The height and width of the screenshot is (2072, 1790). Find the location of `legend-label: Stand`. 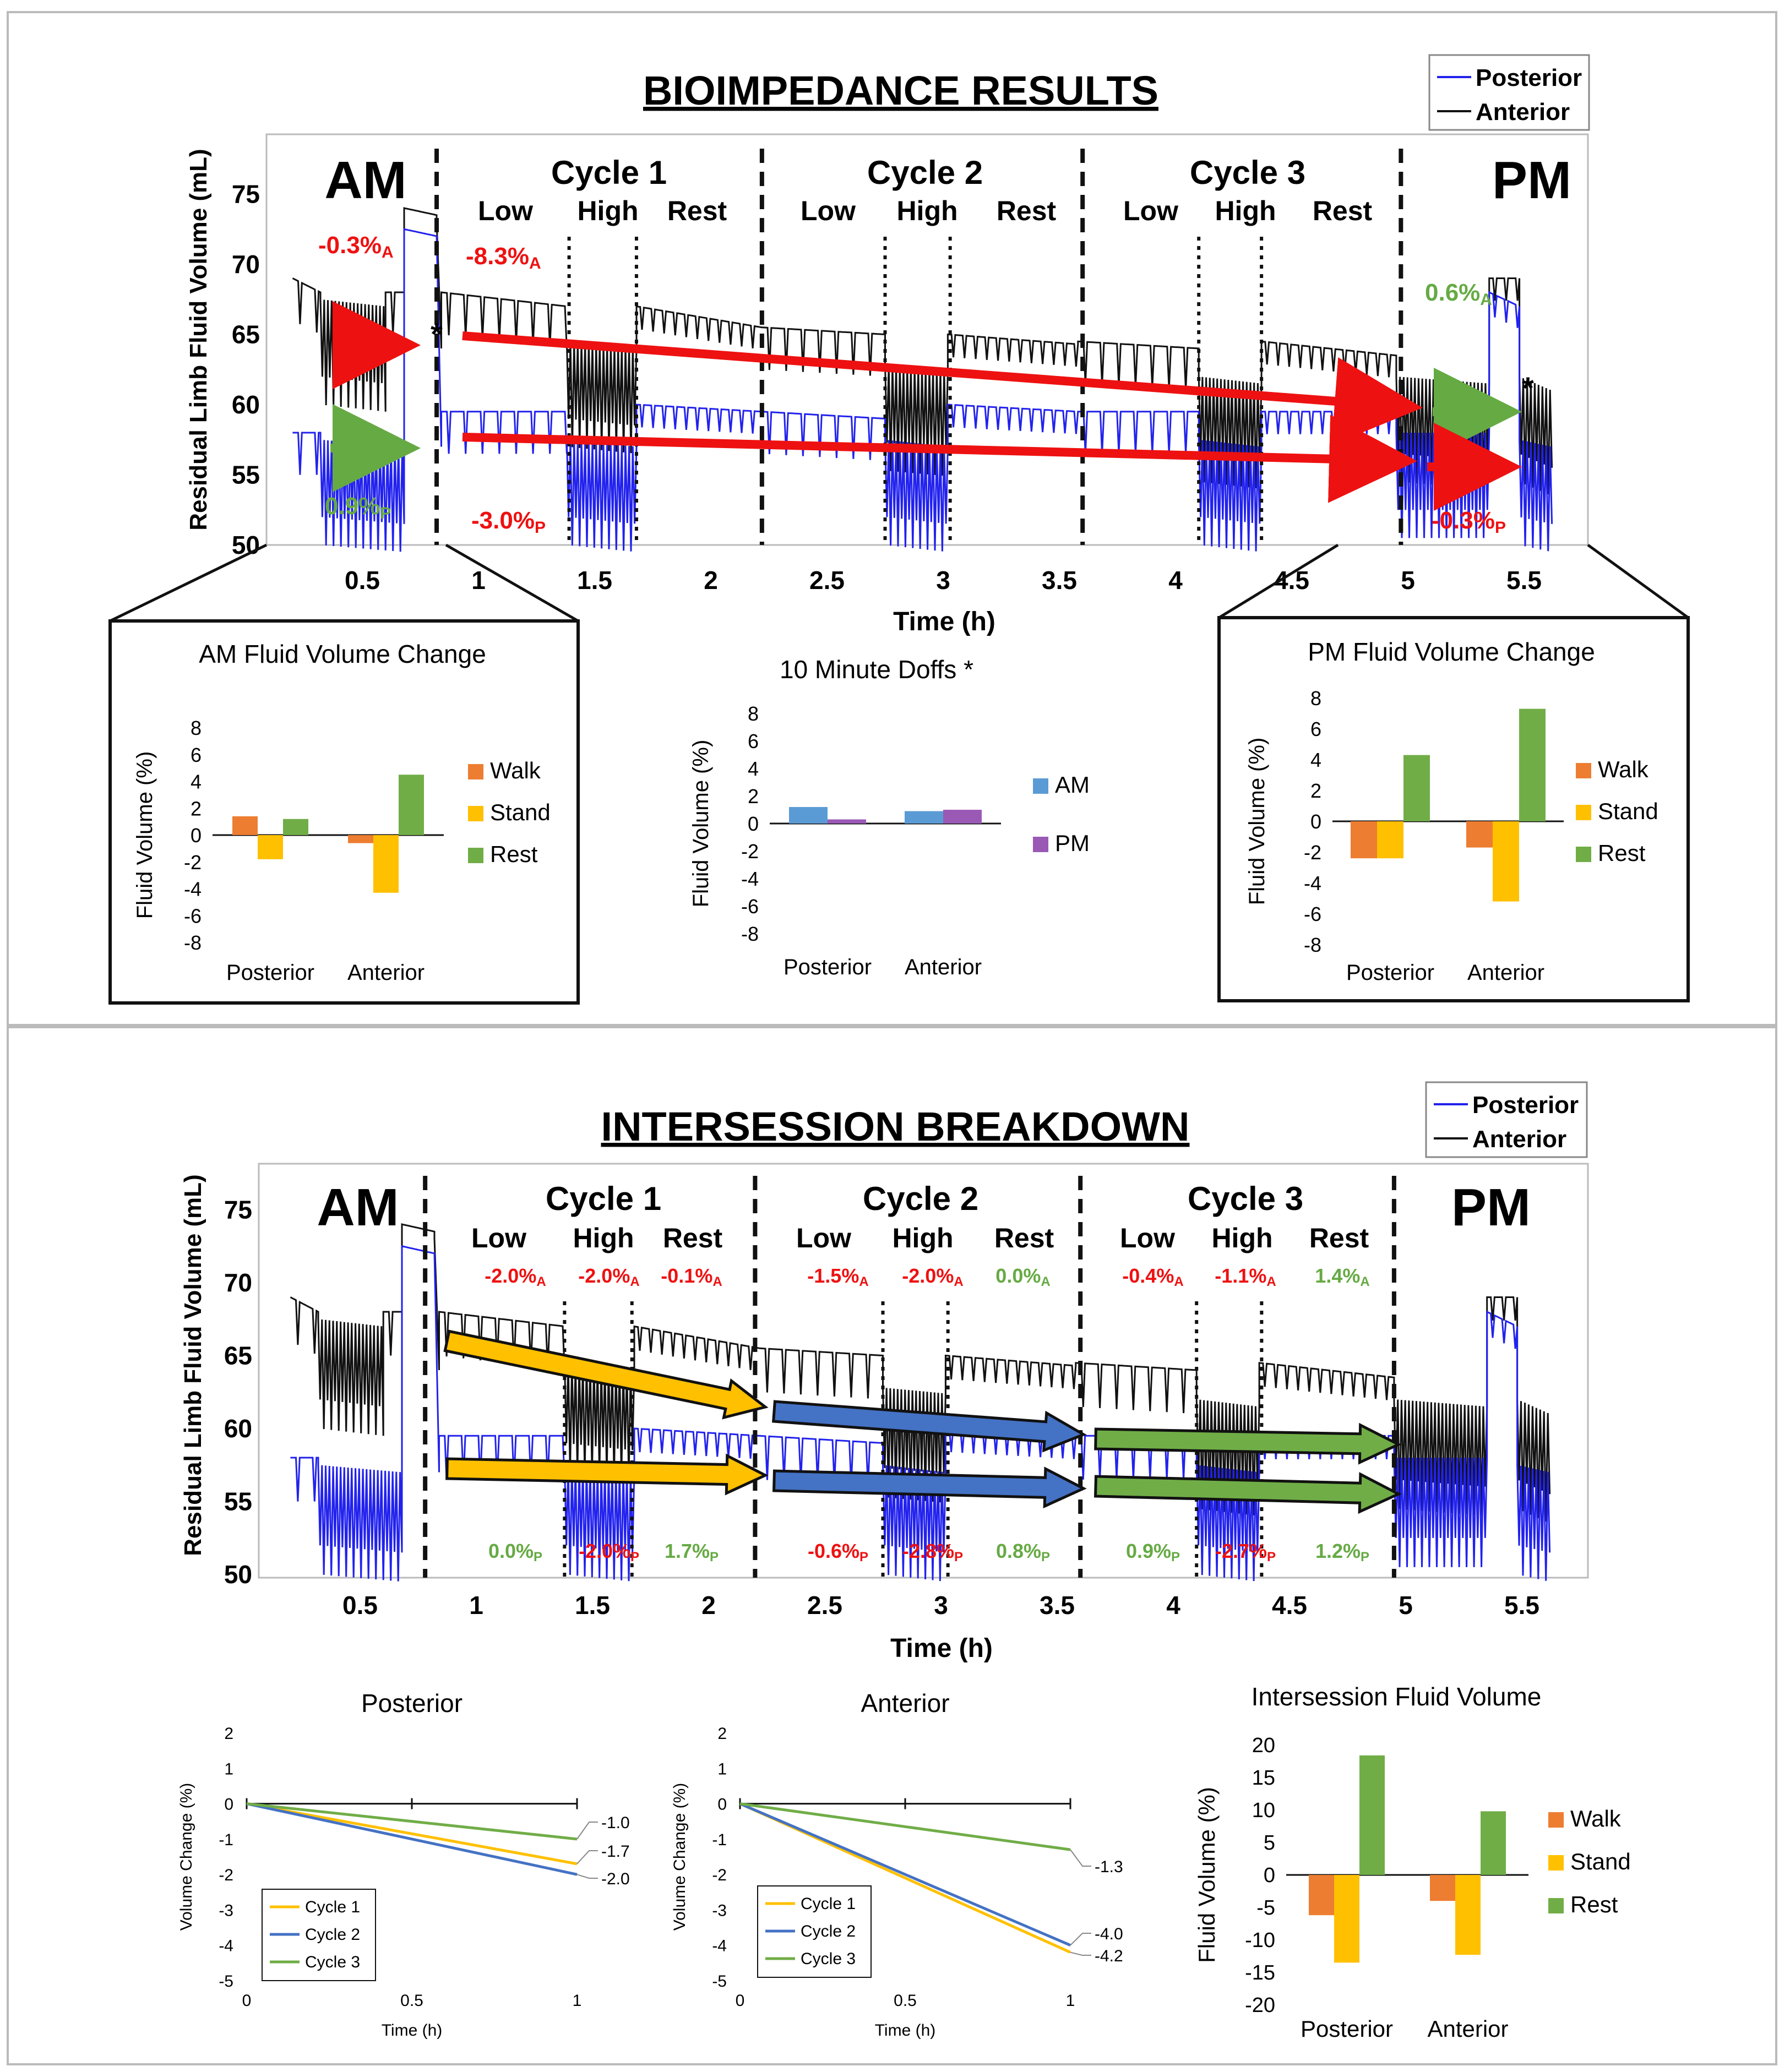

legend-label: Stand is located at coordinates (1628, 811).